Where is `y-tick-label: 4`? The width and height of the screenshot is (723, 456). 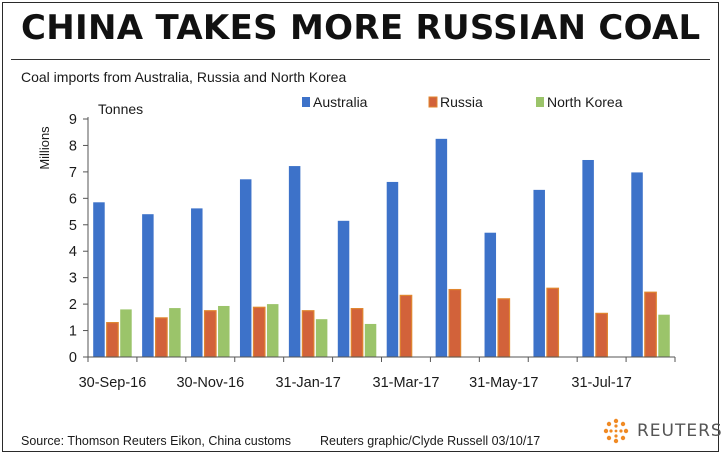 y-tick-label: 4 is located at coordinates (73, 252).